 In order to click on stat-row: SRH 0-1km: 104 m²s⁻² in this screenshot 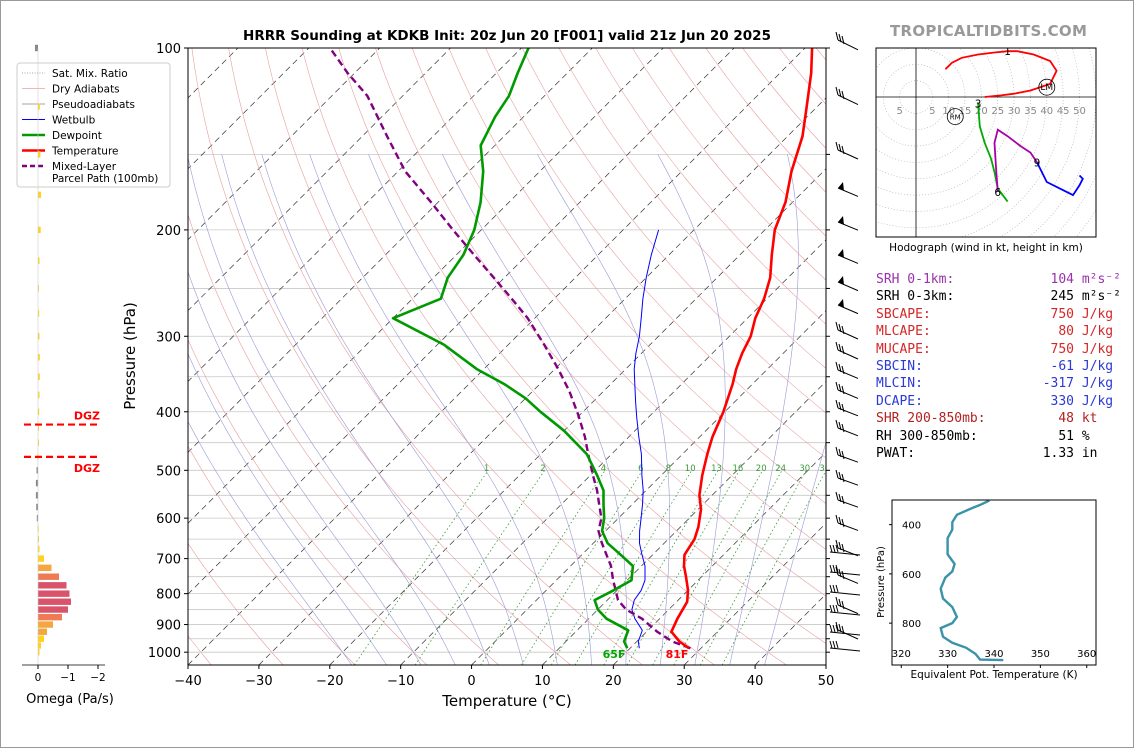, I will do `click(998, 279)`.